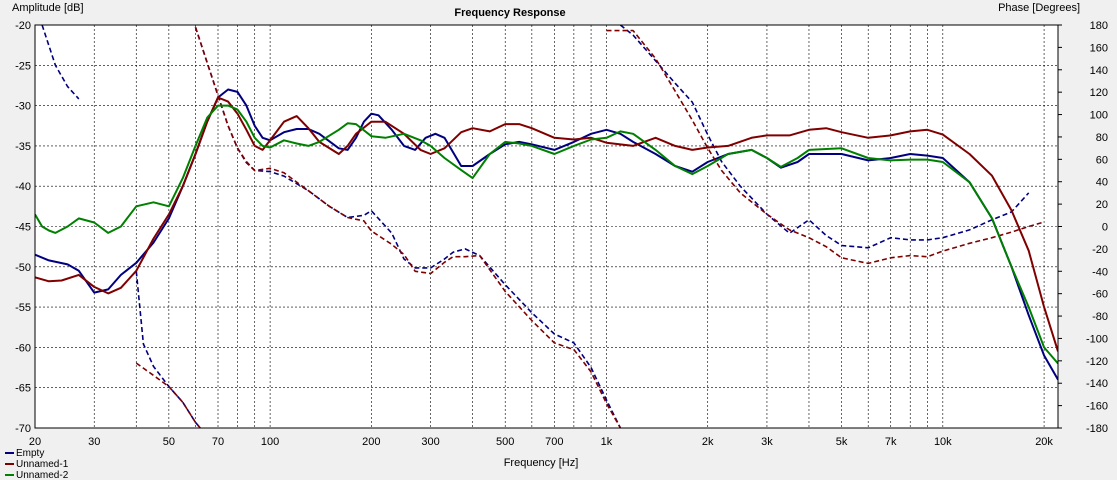 This screenshot has width=1117, height=480. I want to click on y2-tick-label: 60, so click(1102, 160).